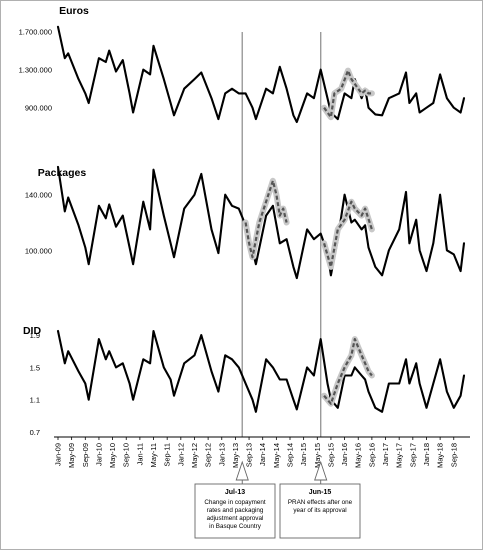 This screenshot has width=483, height=555. Describe the element at coordinates (399, 455) in the screenshot. I see `x-tick-label: May-17` at that location.